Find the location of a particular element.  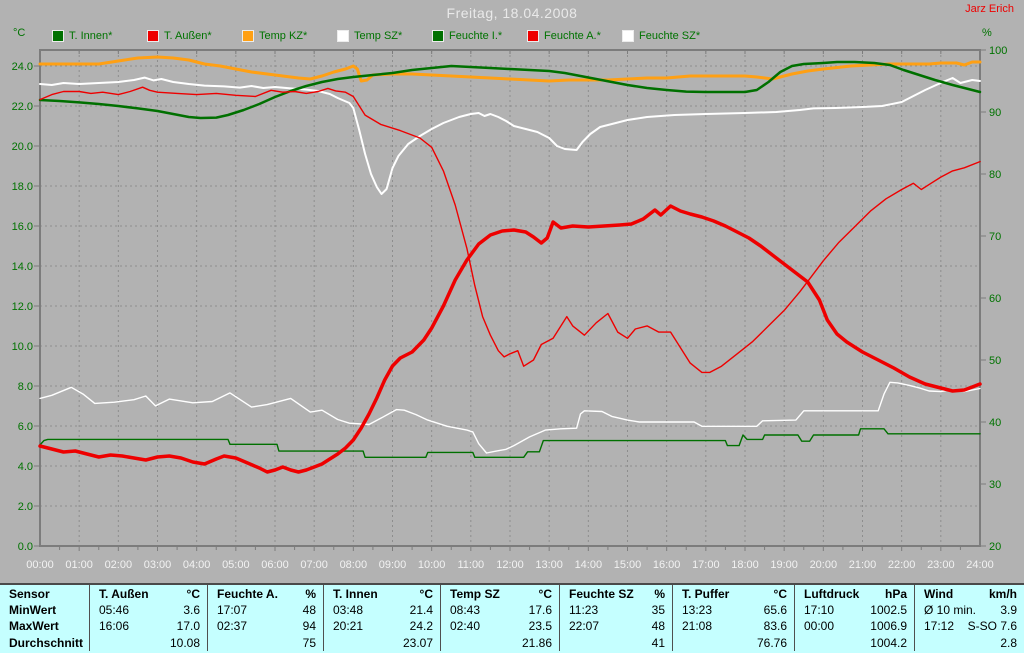

cell-value: 17.6 is located at coordinates (540, 610).